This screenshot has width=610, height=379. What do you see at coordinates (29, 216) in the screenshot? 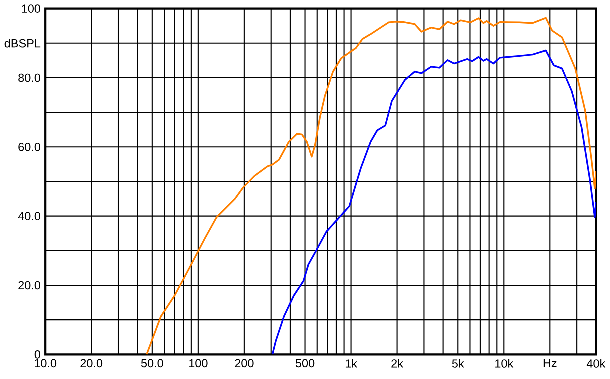
I see `y-tick-label: 40.0` at bounding box center [29, 216].